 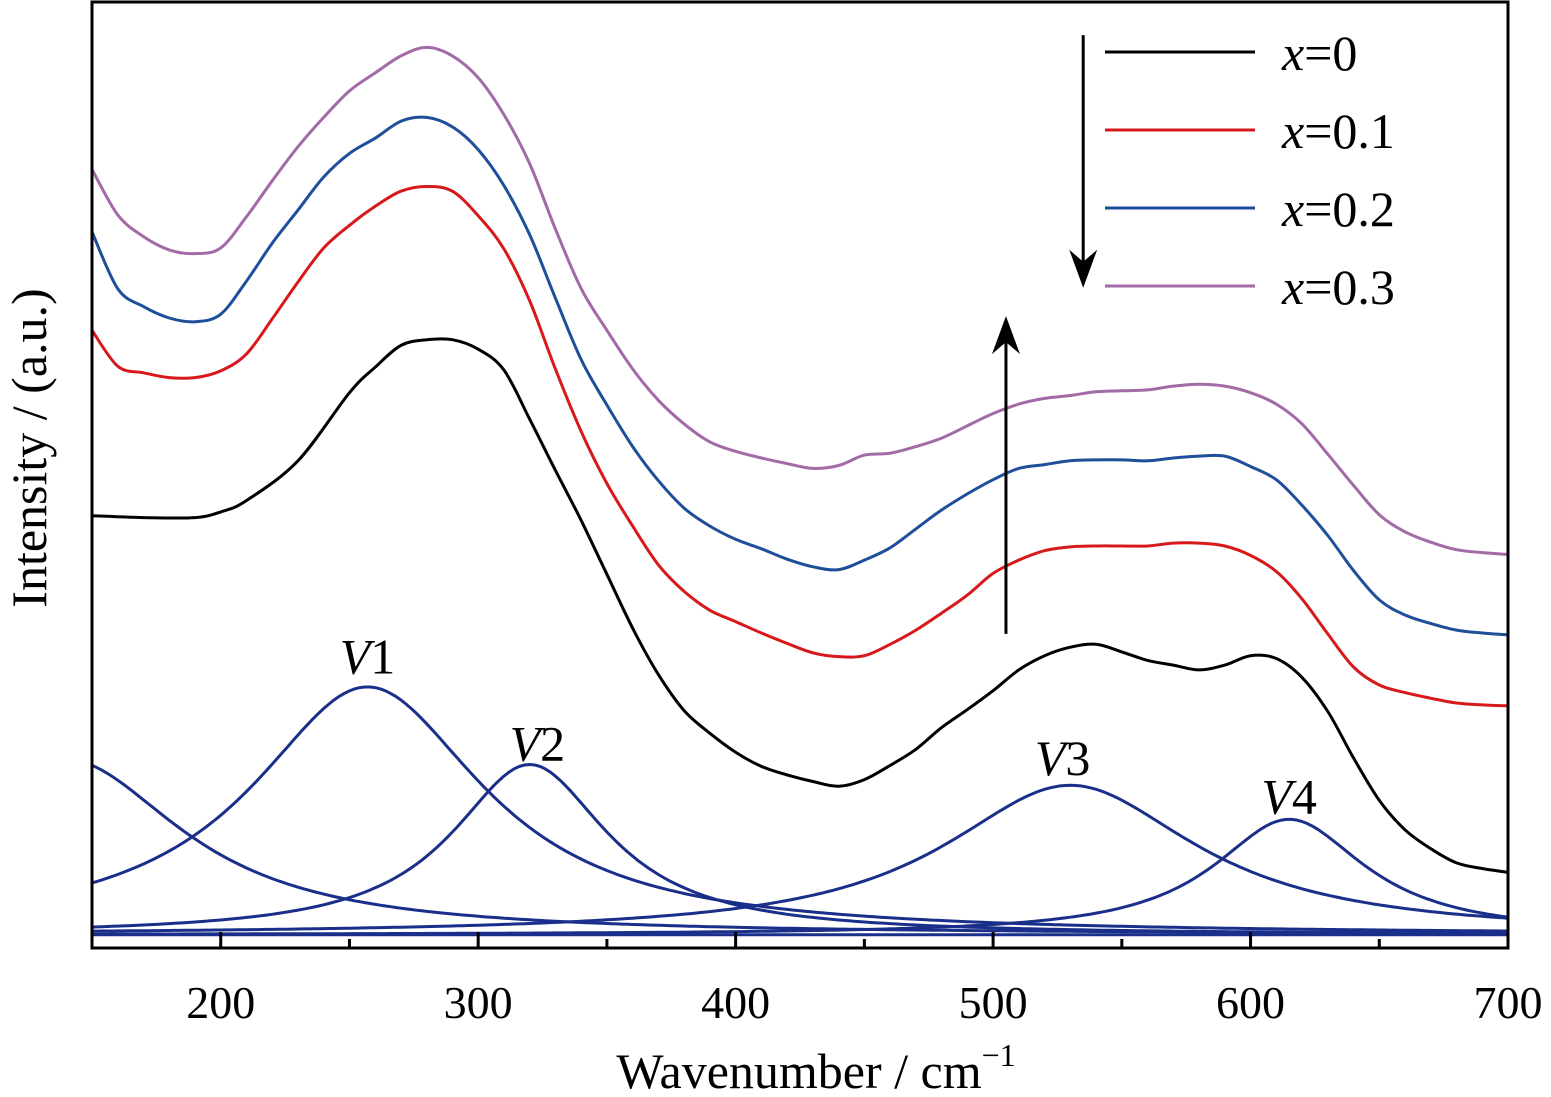 What do you see at coordinates (1289, 797) in the screenshot?
I see `peak-label-V4: V4` at bounding box center [1289, 797].